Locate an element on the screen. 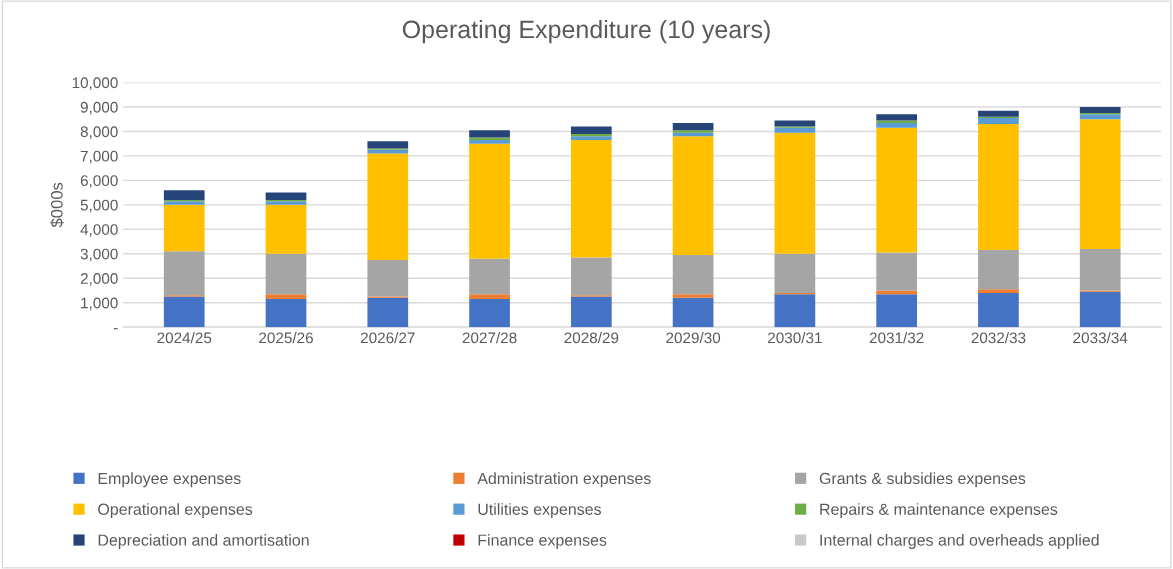 The height and width of the screenshot is (569, 1173). legend-label: Operational expenses is located at coordinates (175, 511).